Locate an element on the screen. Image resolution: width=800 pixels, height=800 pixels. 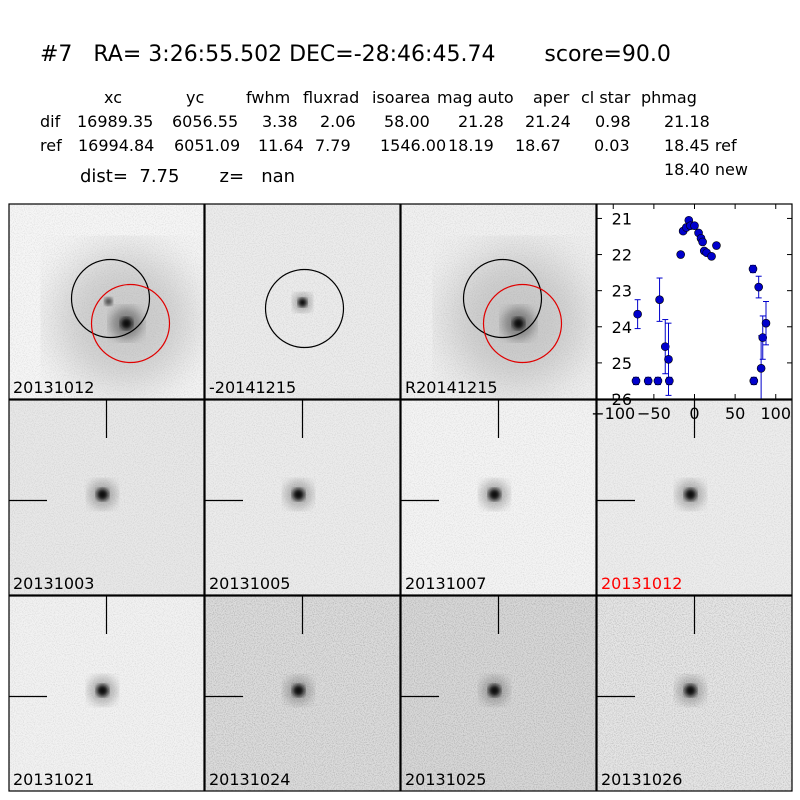
row-value: 58.00 is located at coordinates (407, 121).